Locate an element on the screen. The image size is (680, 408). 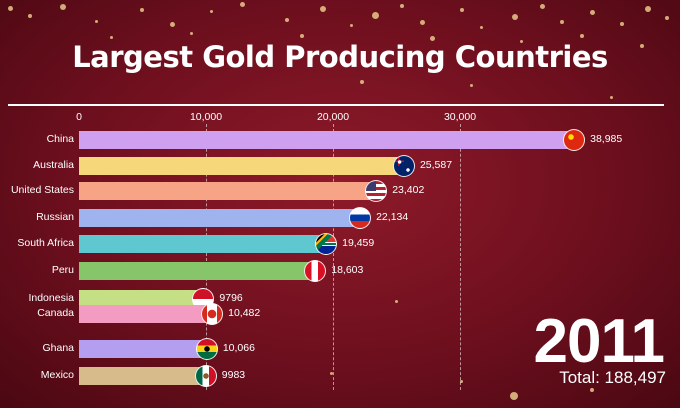
mexico-flag-icon is located at coordinates (205, 376).